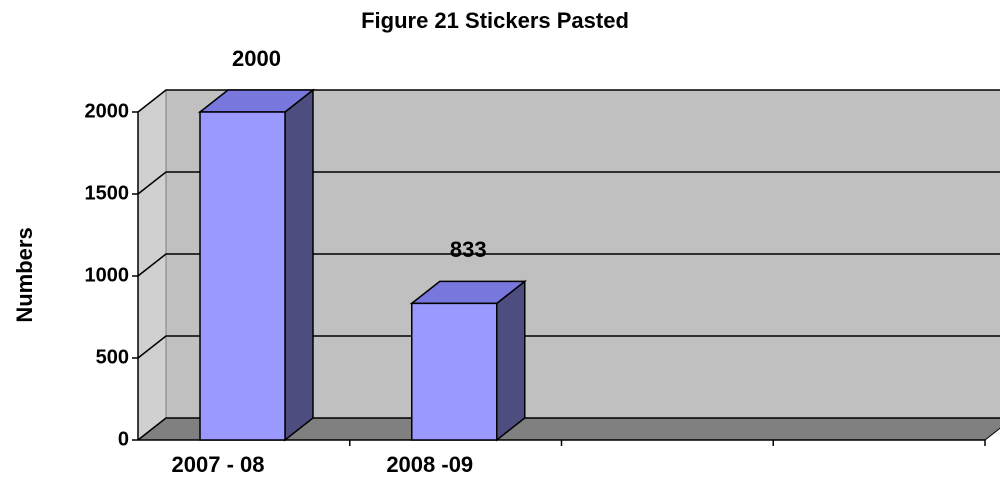  Describe the element at coordinates (218, 464) in the screenshot. I see `x-tick-label: 2007 - 08` at that location.